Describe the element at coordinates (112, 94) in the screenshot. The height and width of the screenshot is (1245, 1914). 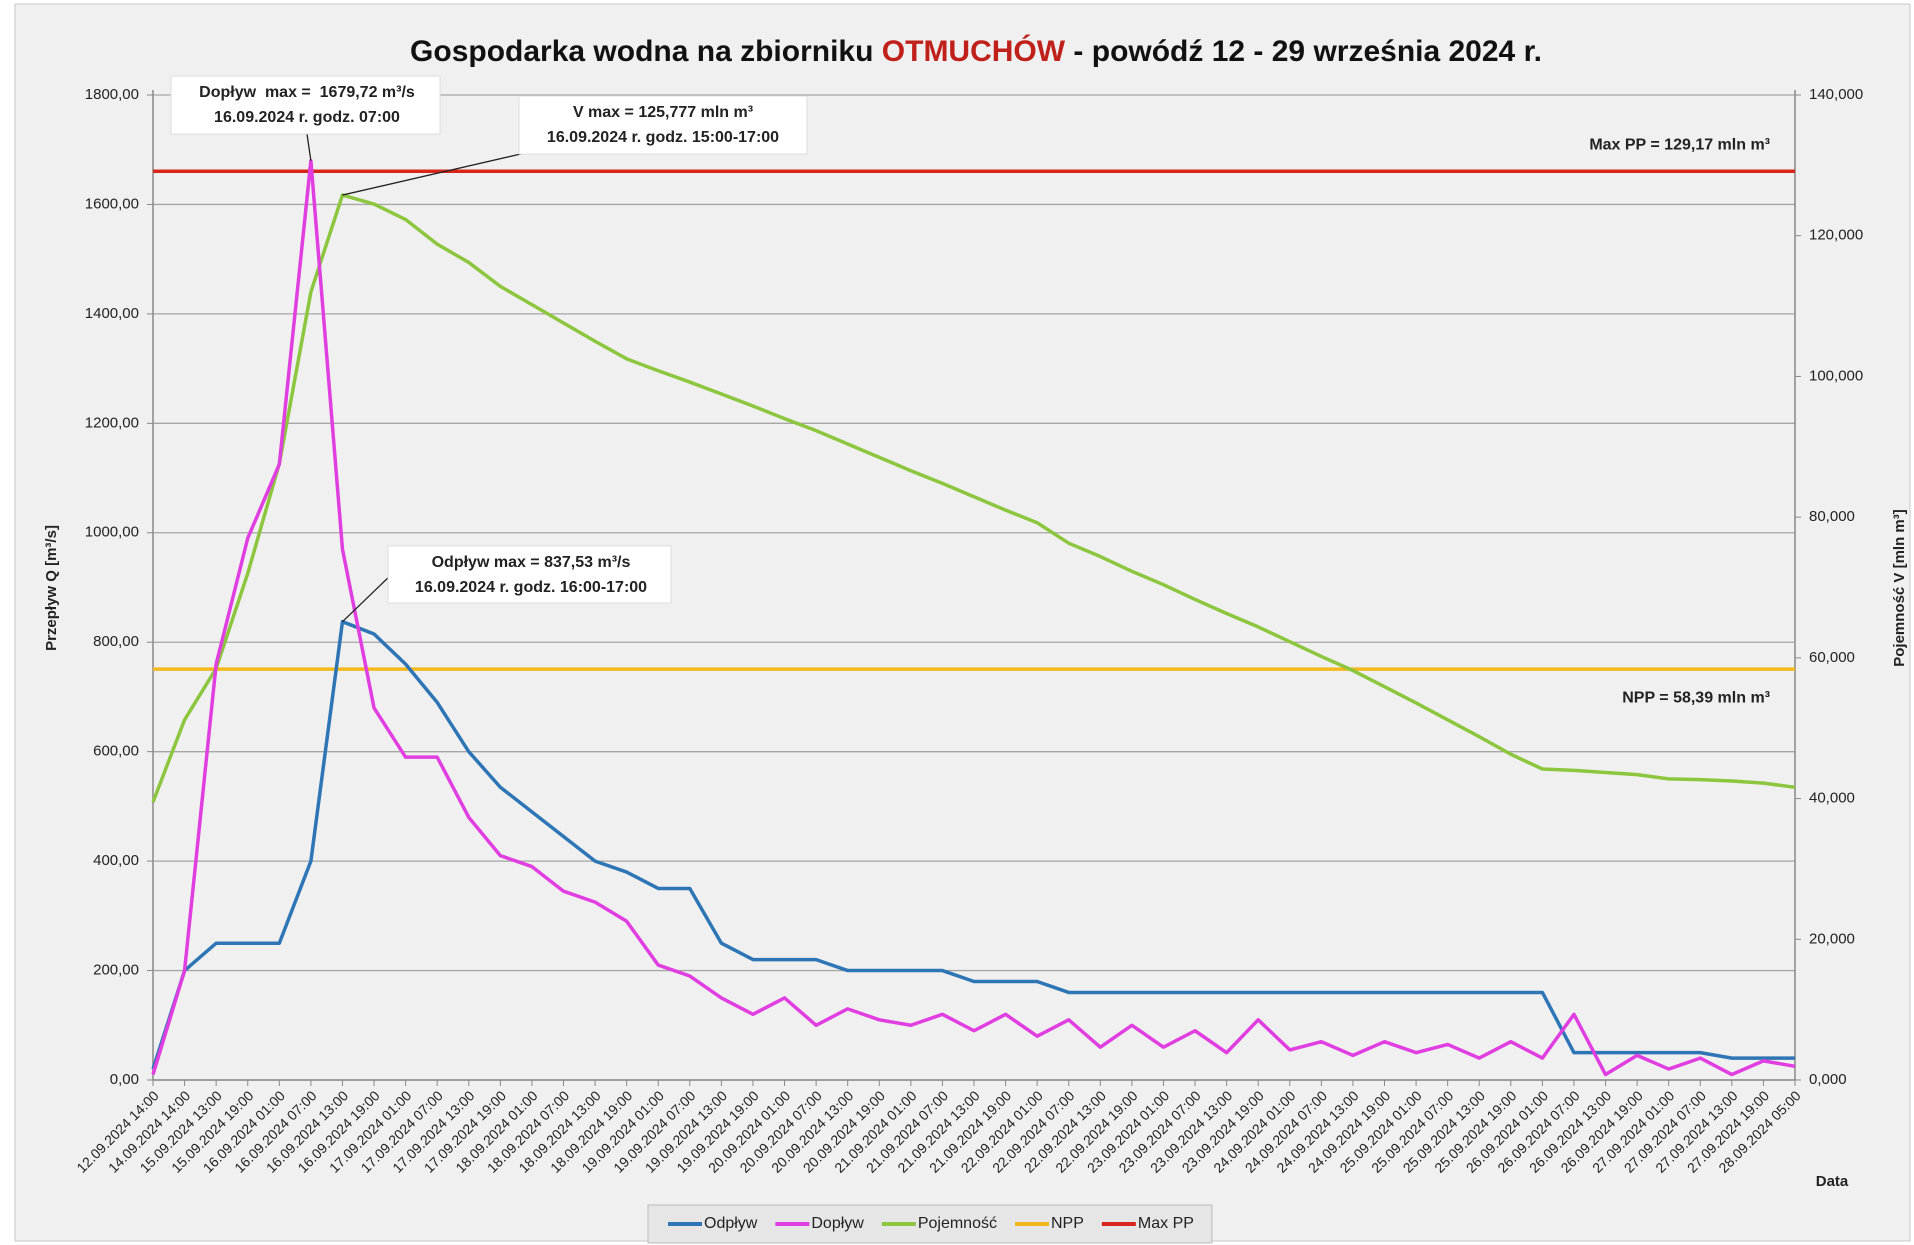
I see `y-tick-label: 1800,00` at that location.